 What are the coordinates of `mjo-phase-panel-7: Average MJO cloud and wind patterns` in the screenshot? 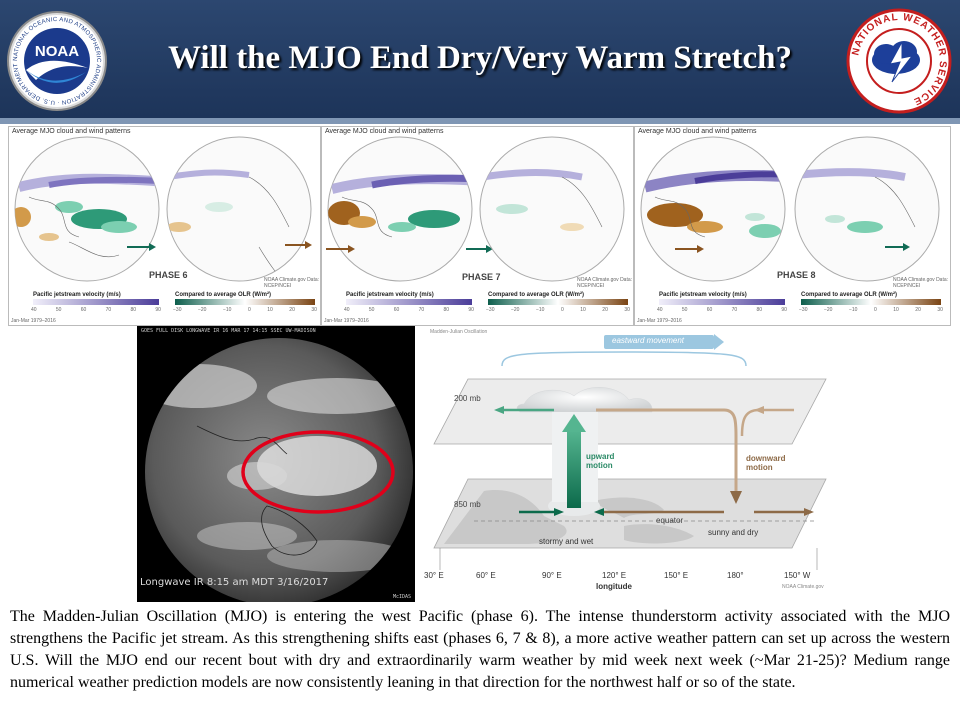 It's located at (477, 226).